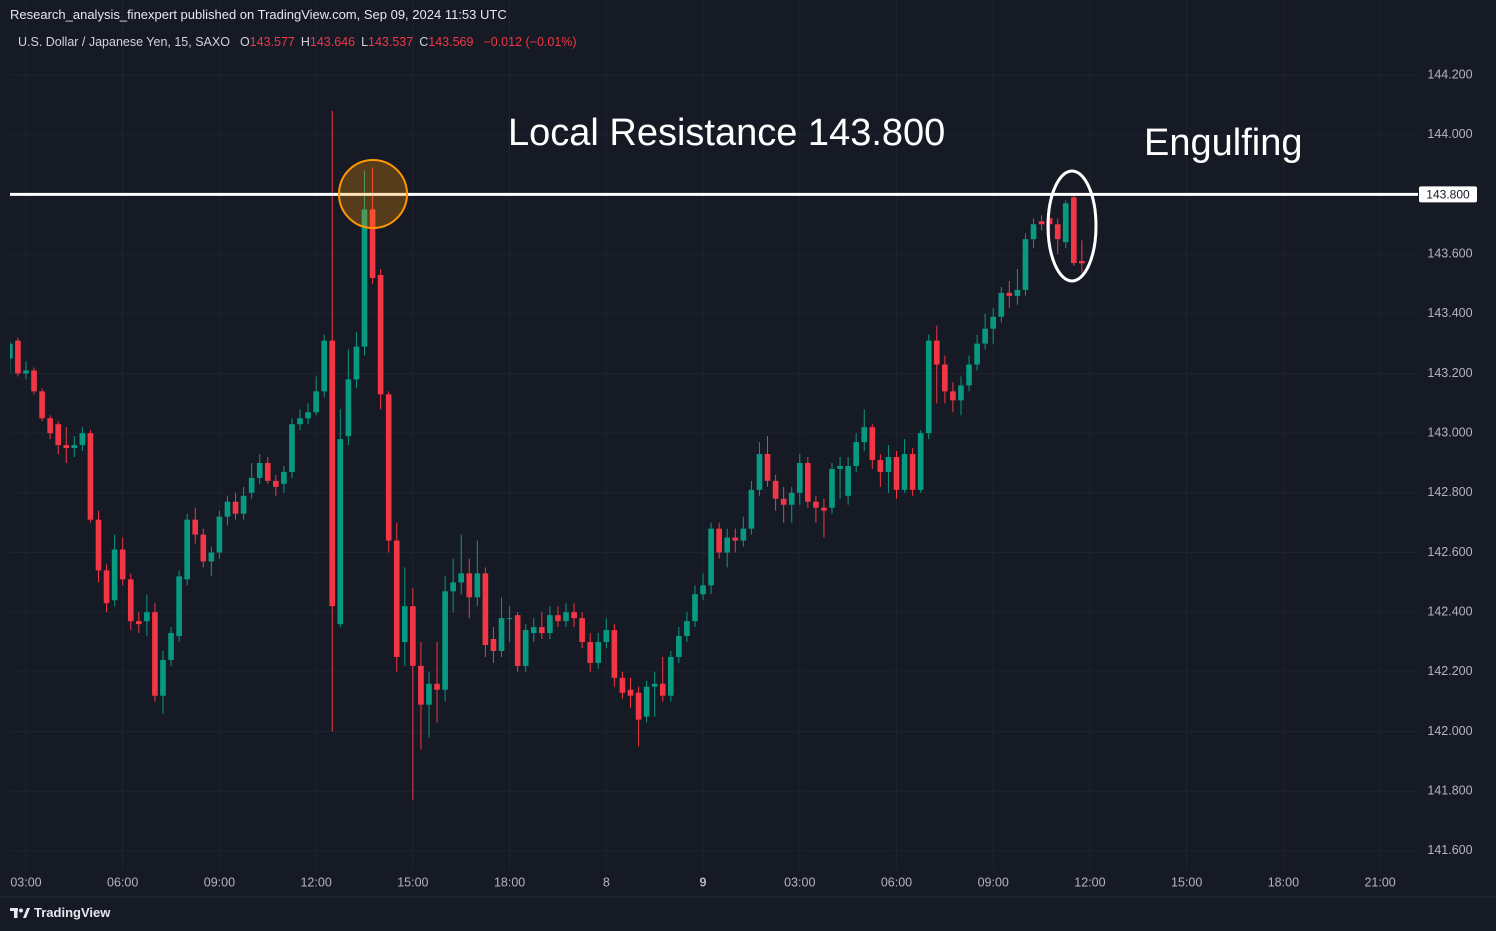 This screenshot has width=1496, height=931. Describe the element at coordinates (727, 133) in the screenshot. I see `annotation: Local Resistance 143.800` at that location.